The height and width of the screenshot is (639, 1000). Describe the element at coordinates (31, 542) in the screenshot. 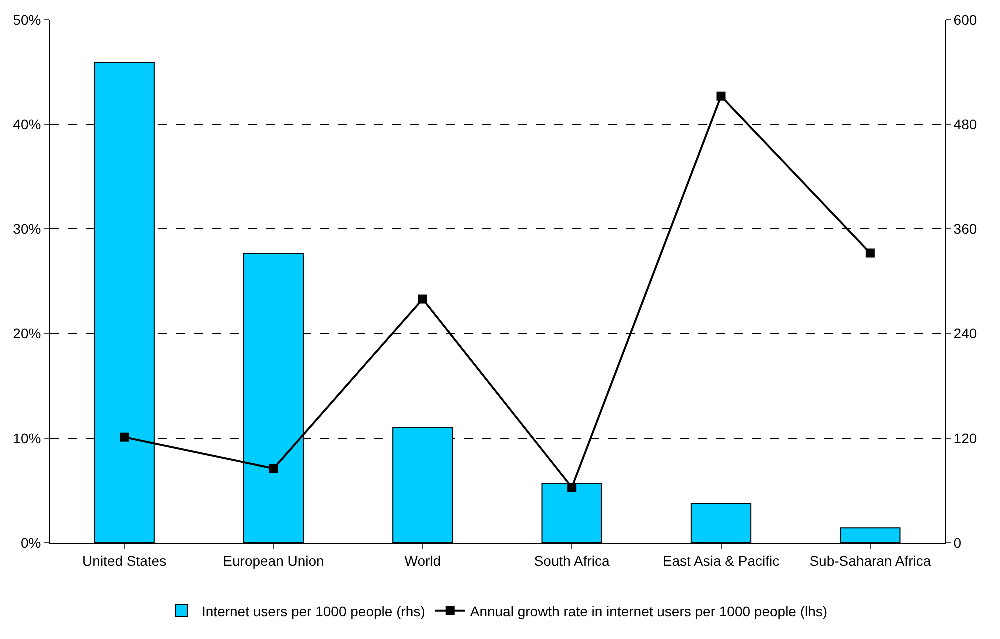

I see `y-tick-label: 0%` at that location.